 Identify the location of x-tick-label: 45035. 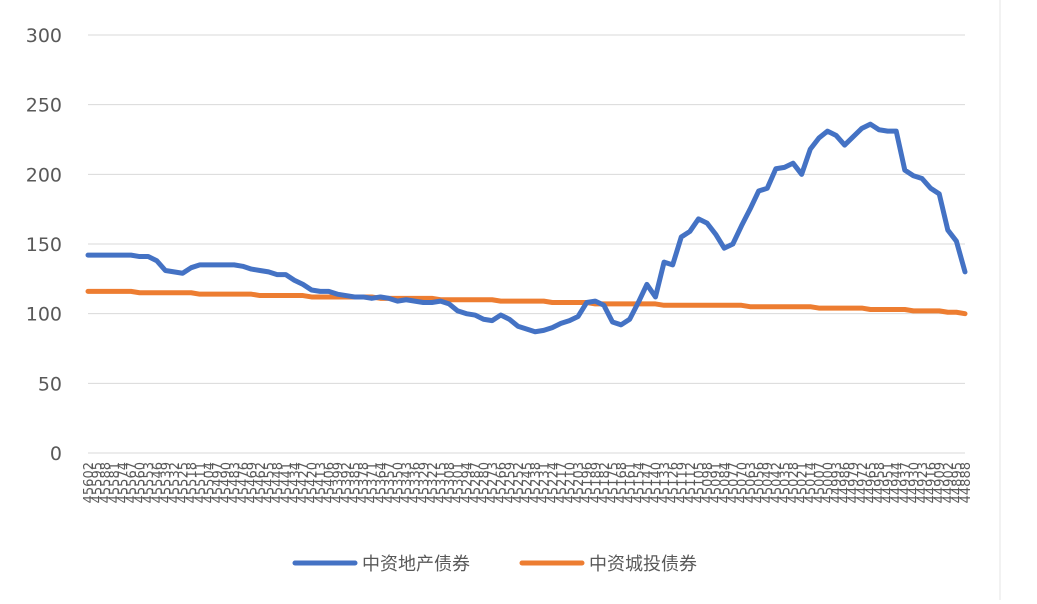
(785, 482).